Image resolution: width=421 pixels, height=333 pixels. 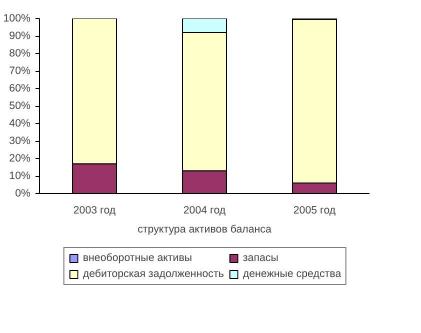 I want to click on x-tick-label: 2005 год, so click(x=314, y=210).